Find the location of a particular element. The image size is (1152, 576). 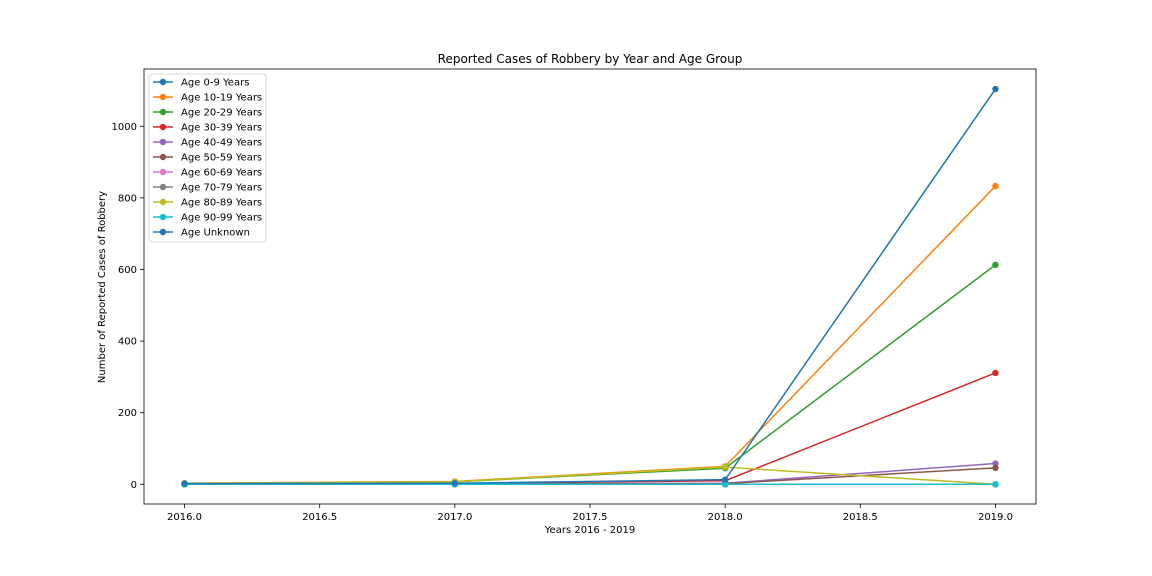

legend-entry: Age 50-59 Years is located at coordinates (207, 158).